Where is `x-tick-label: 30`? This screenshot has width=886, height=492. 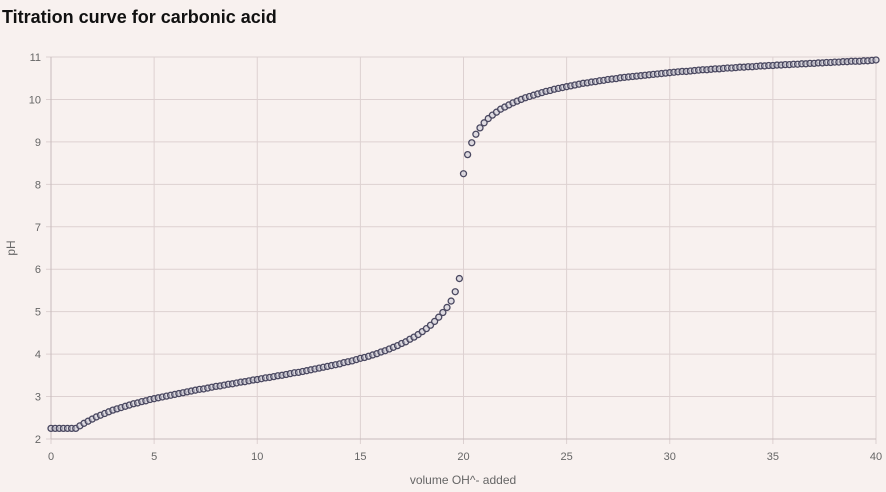 x-tick-label: 30 is located at coordinates (670, 457).